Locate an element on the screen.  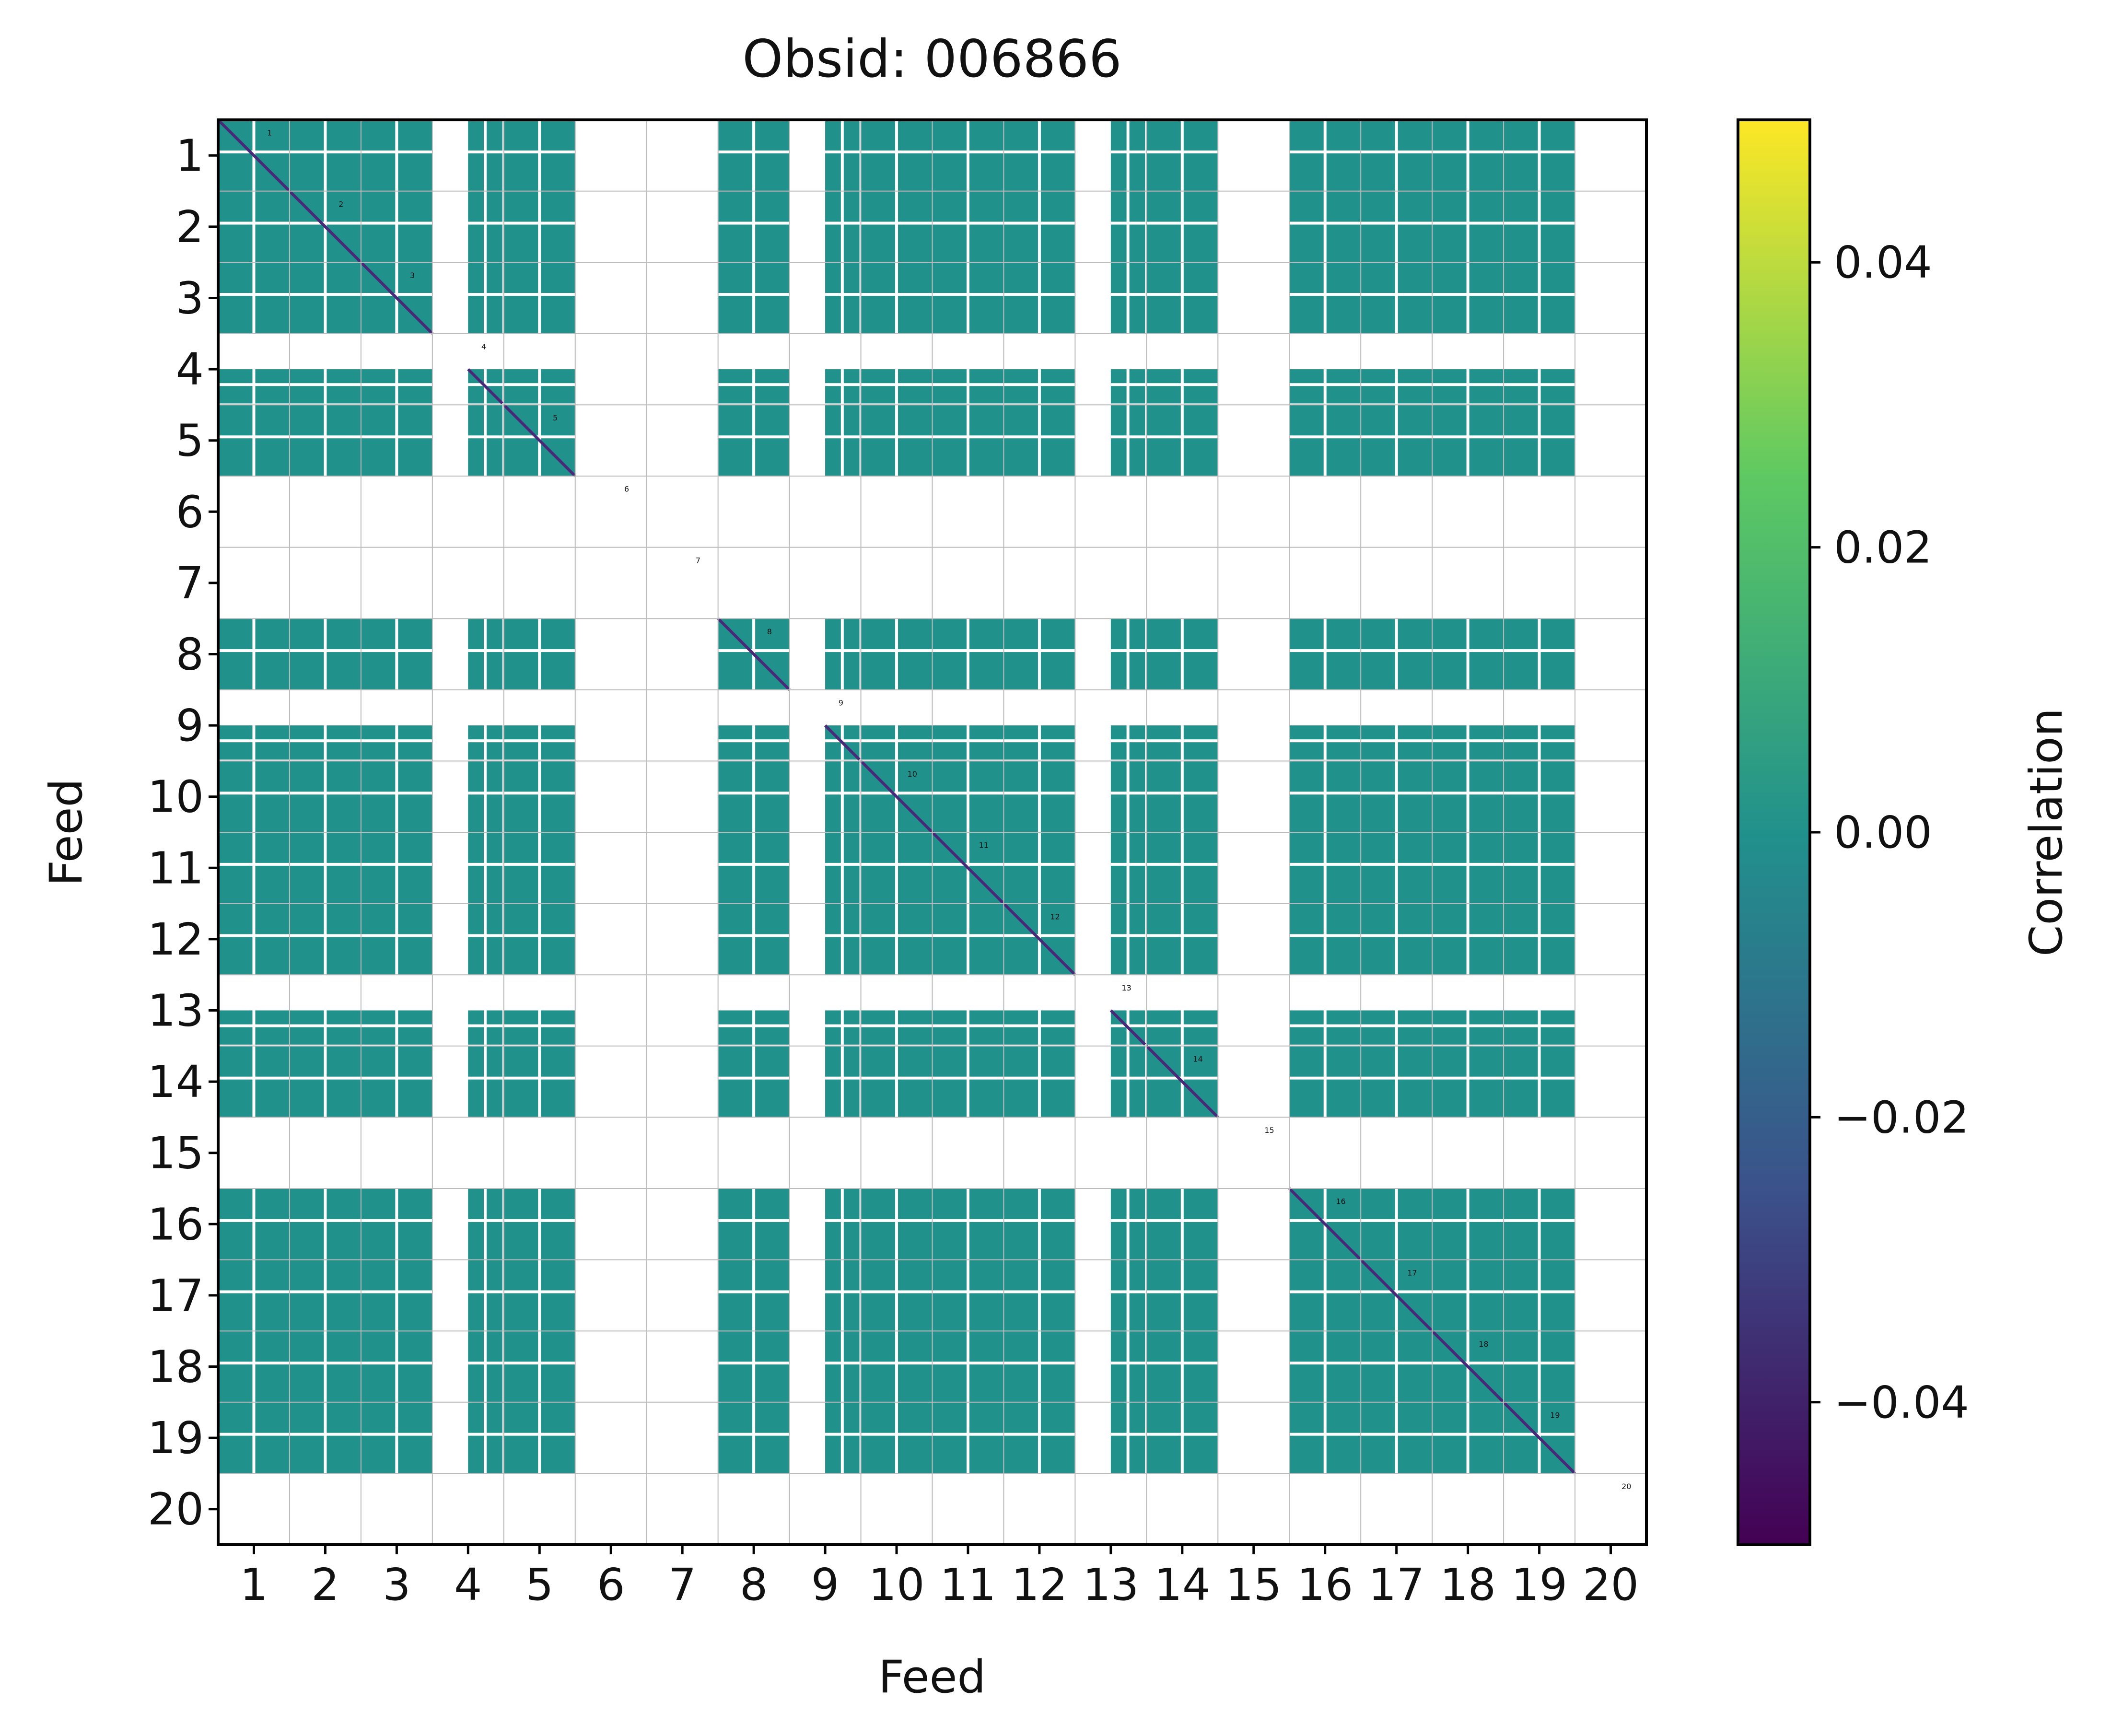
x-tick-label: 19 is located at coordinates (1539, 1584).